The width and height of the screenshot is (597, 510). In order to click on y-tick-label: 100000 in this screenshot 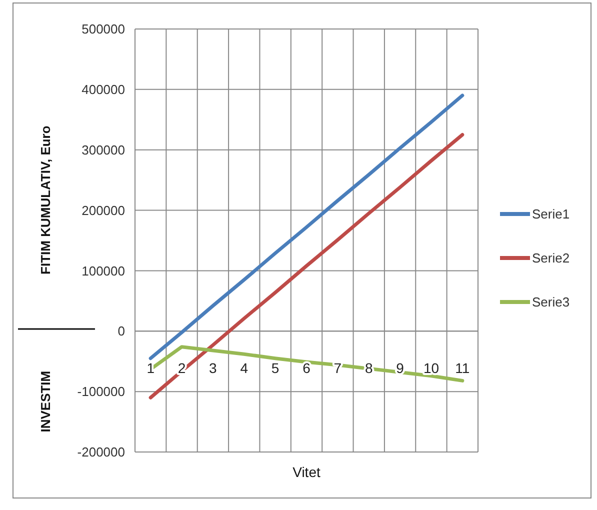, I will do `click(103, 270)`.